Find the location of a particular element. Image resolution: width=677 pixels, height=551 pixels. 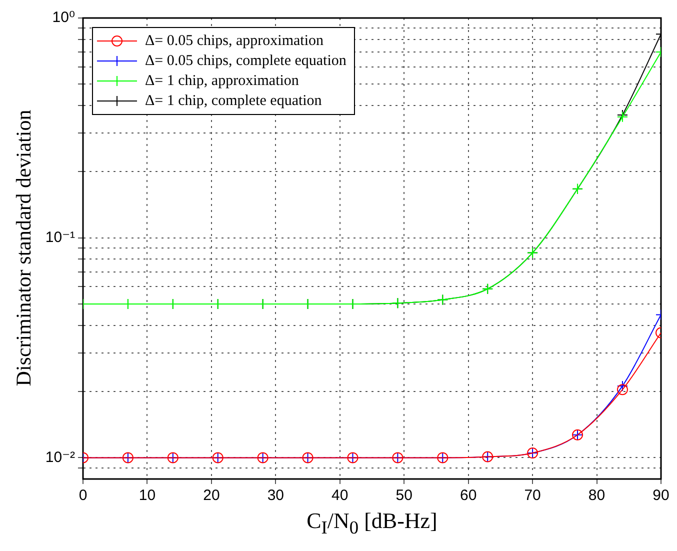

x-tick-label: 60 is located at coordinates (468, 495).